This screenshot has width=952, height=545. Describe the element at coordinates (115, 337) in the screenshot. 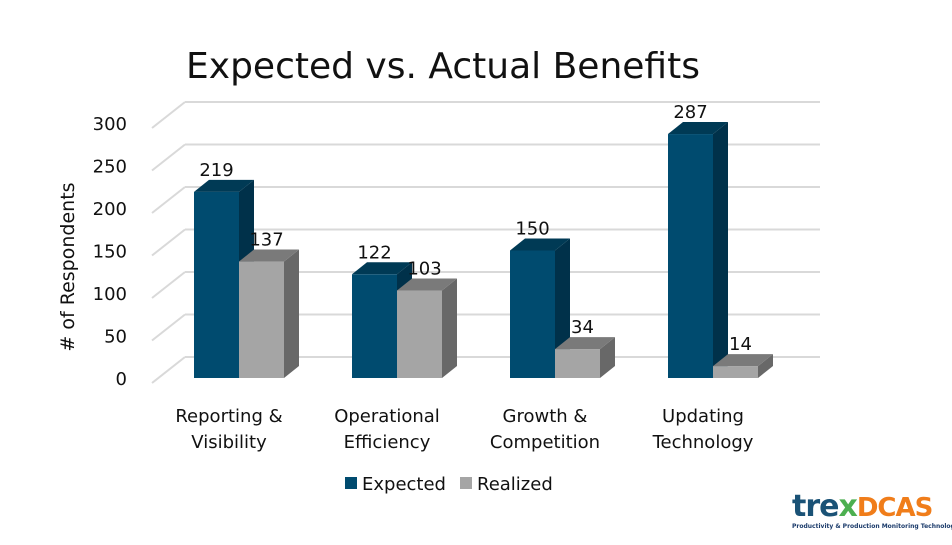

I see `y-tick-label: 50` at that location.